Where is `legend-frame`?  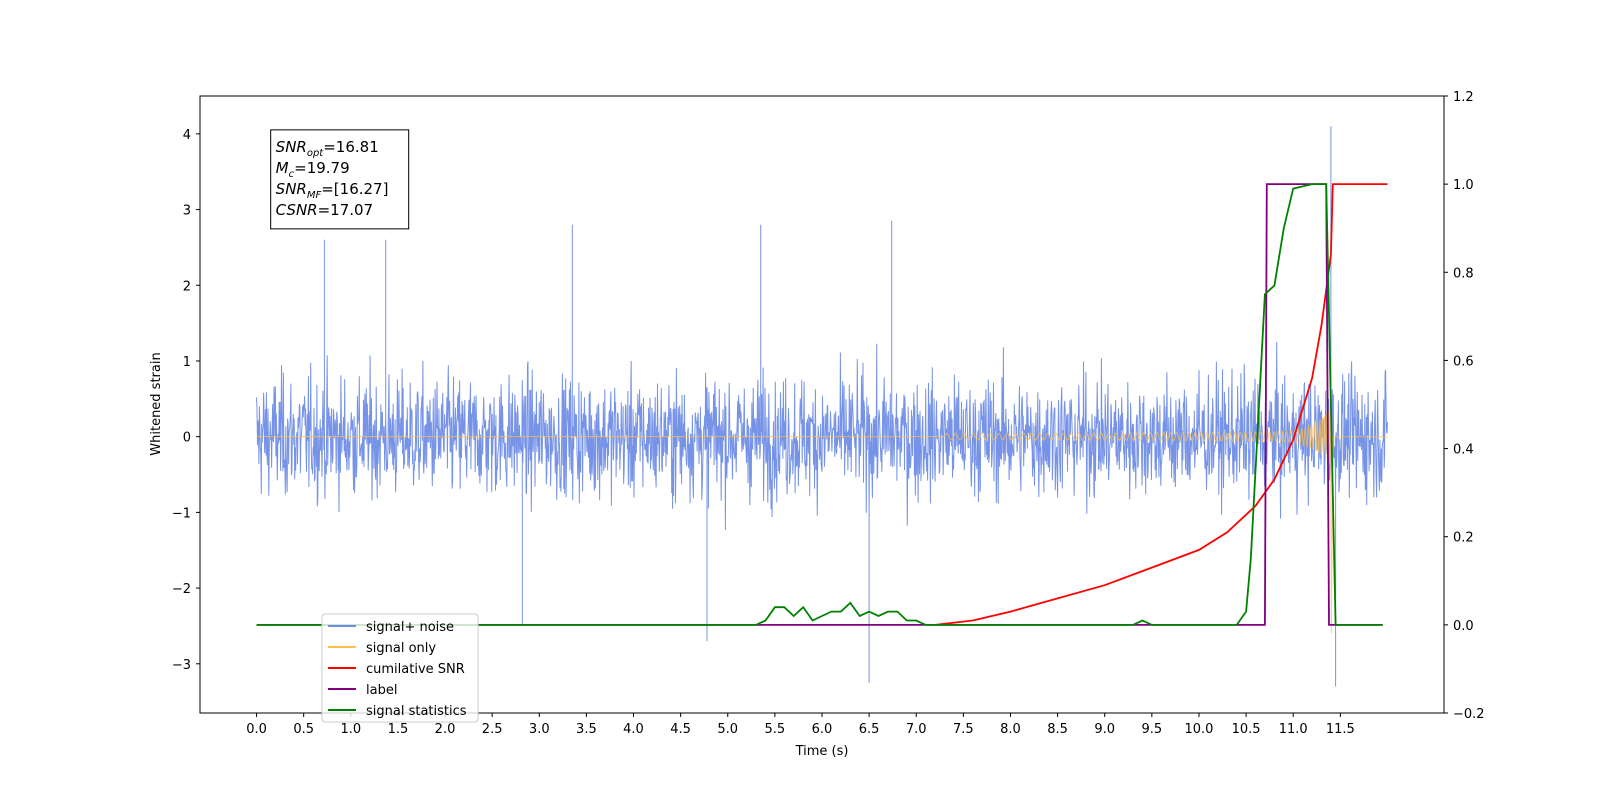
legend-frame is located at coordinates (400, 668).